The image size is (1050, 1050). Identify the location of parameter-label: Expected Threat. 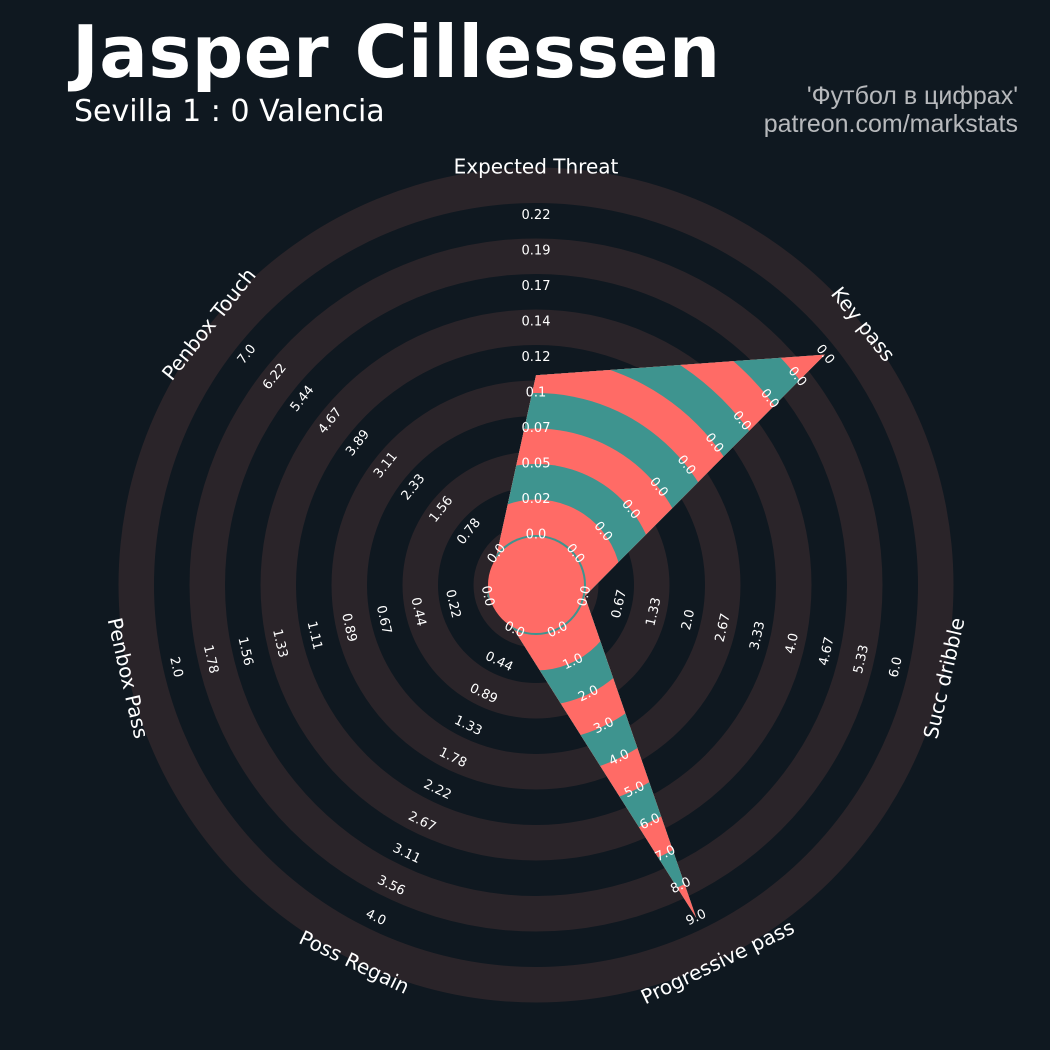
(536, 167).